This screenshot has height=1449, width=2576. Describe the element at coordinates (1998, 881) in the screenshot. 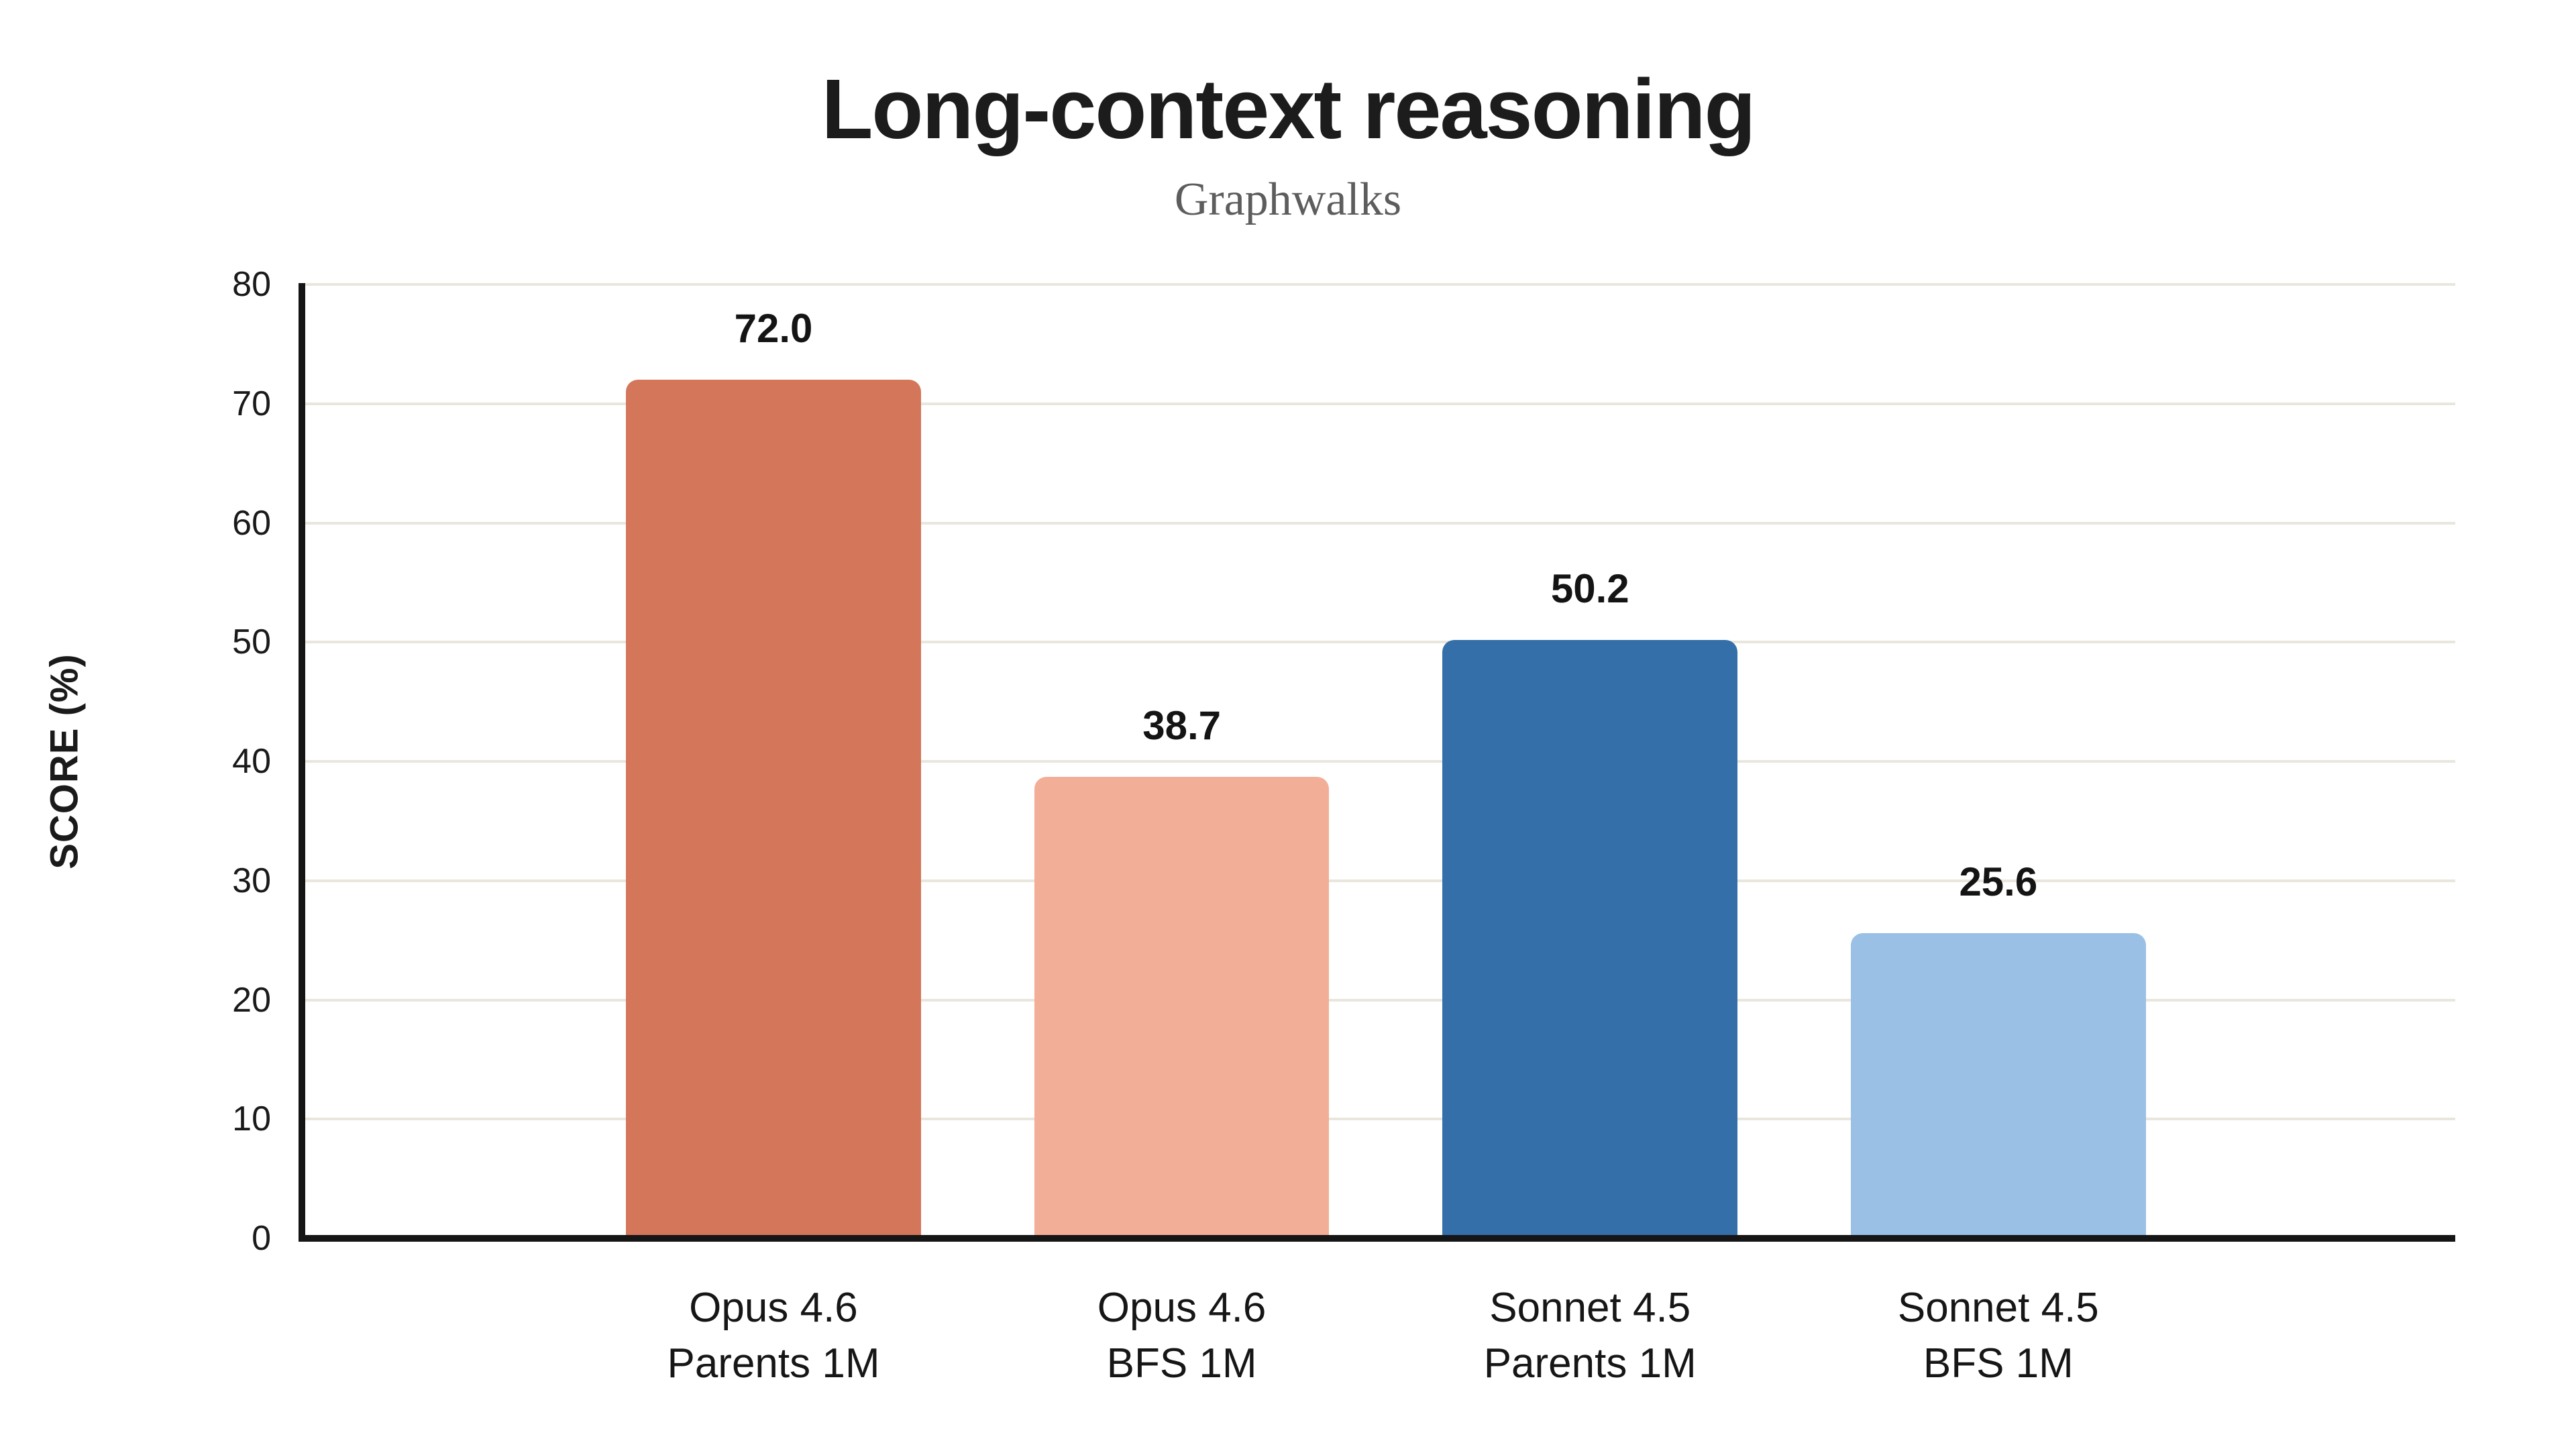

I see `bar-value-sonnet-4-5-bfs-1m: 25.6` at that location.